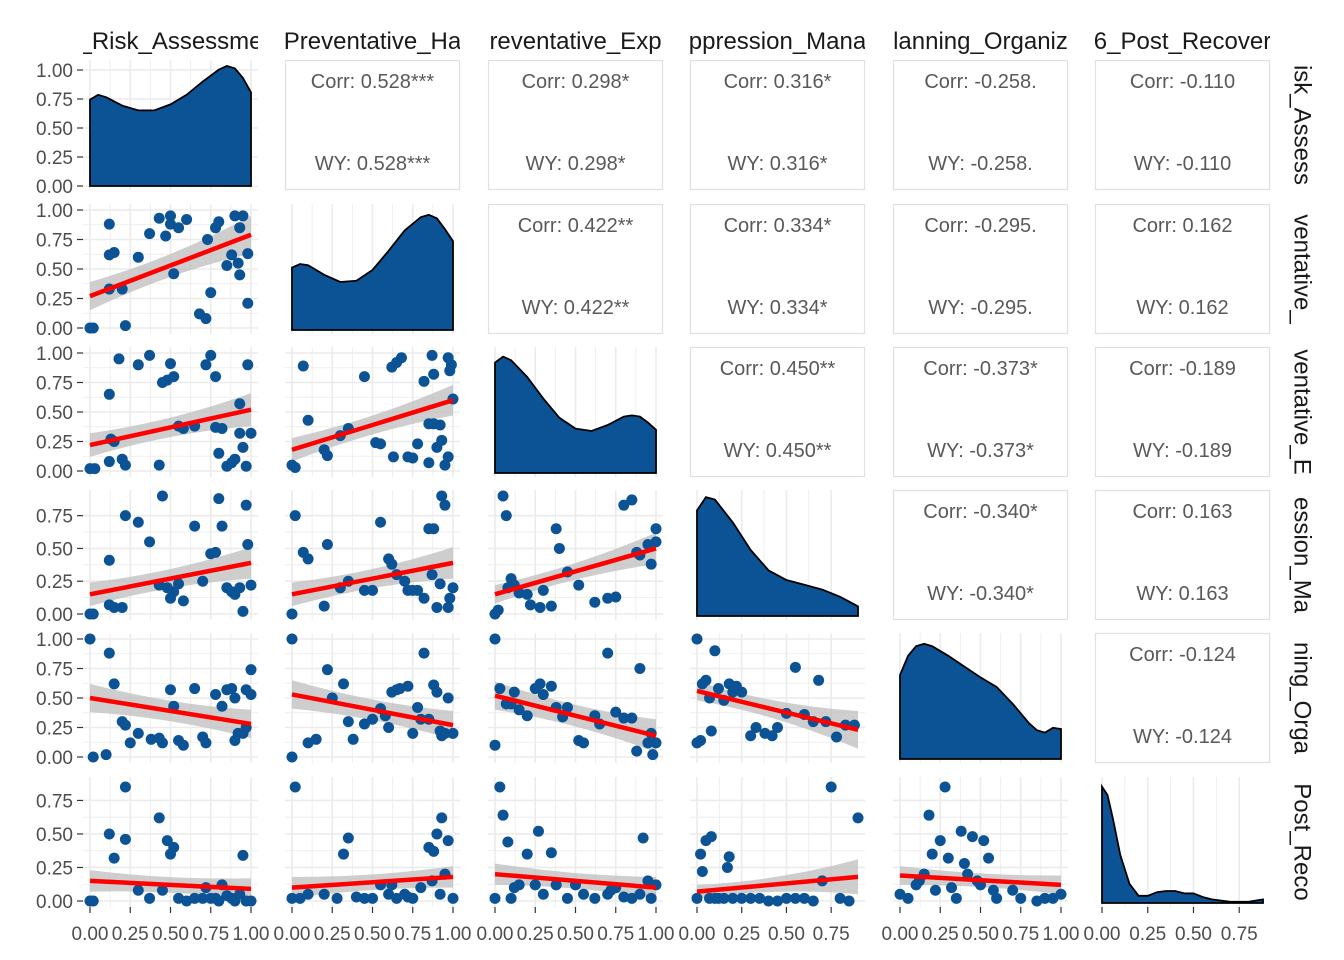 This screenshot has height=960, width=1344. Describe the element at coordinates (1302, 555) in the screenshot. I see `row-strip-group: ession_Ma` at that location.